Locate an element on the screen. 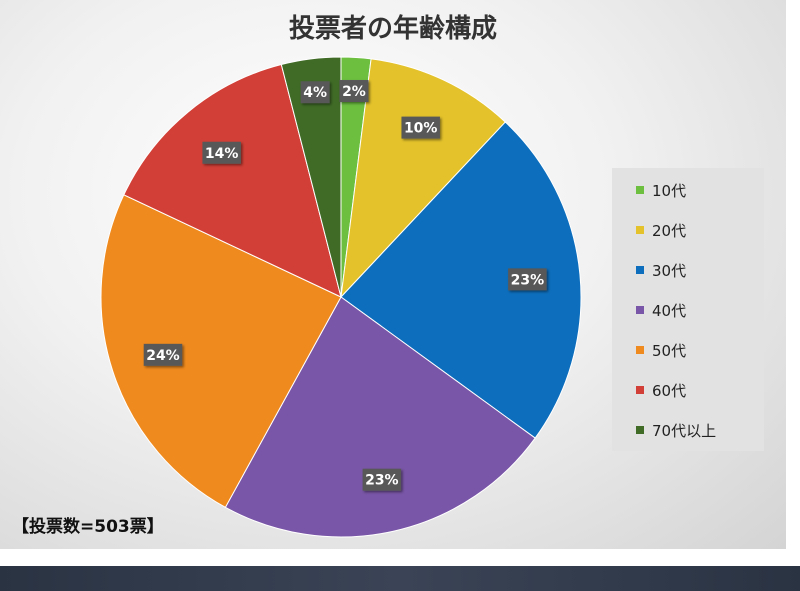 The width and height of the screenshot is (800, 591). bottom-band is located at coordinates (400, 578).